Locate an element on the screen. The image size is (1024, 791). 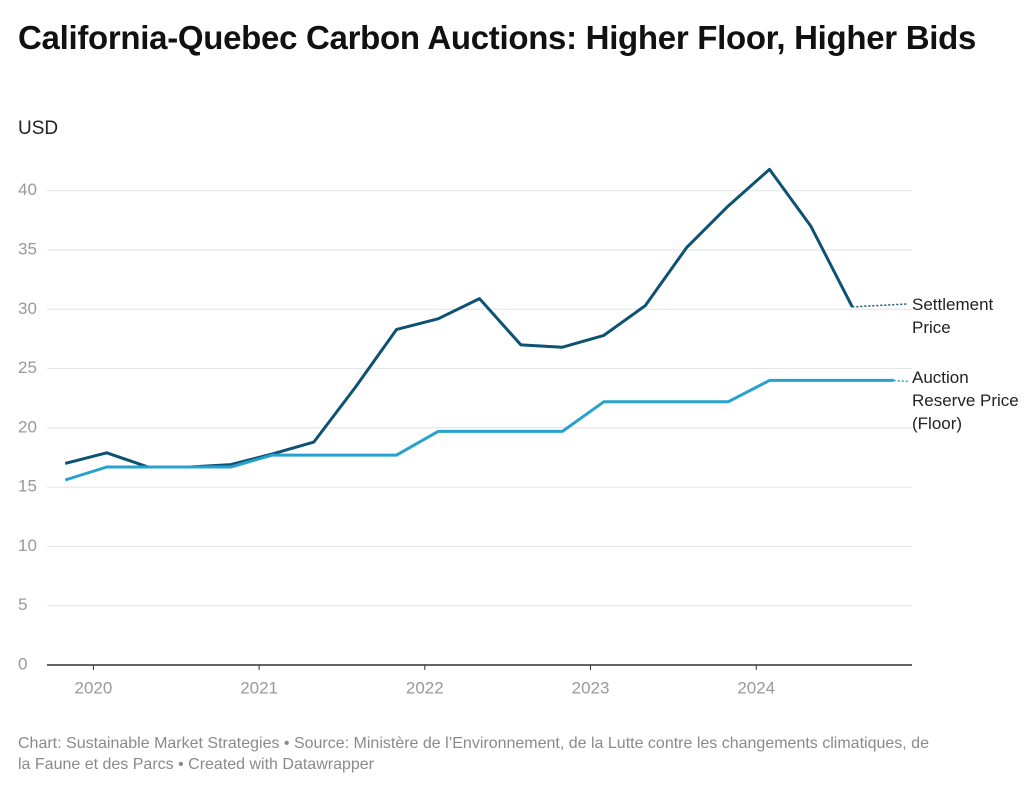
y-tick-label: 20 is located at coordinates (27, 426).